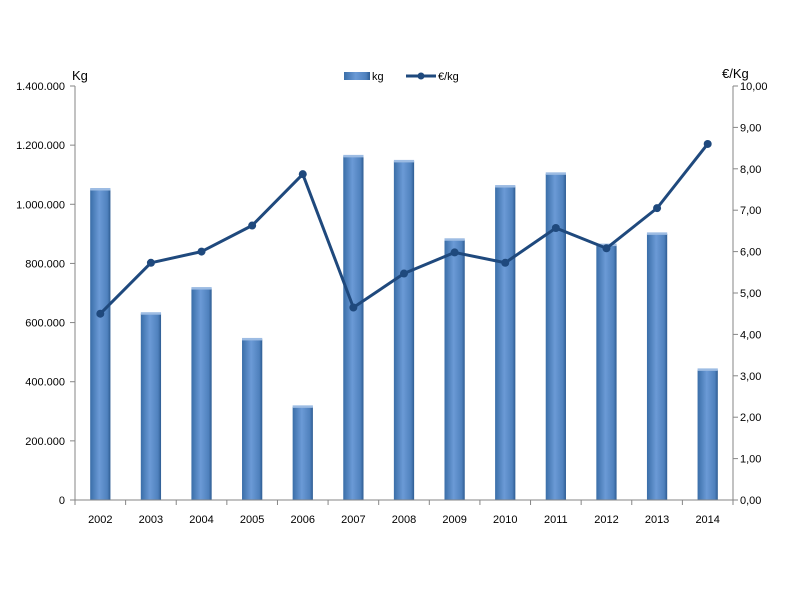 This screenshot has width=800, height=600. I want to click on right-axis-tick-label: 5,00, so click(750, 294).